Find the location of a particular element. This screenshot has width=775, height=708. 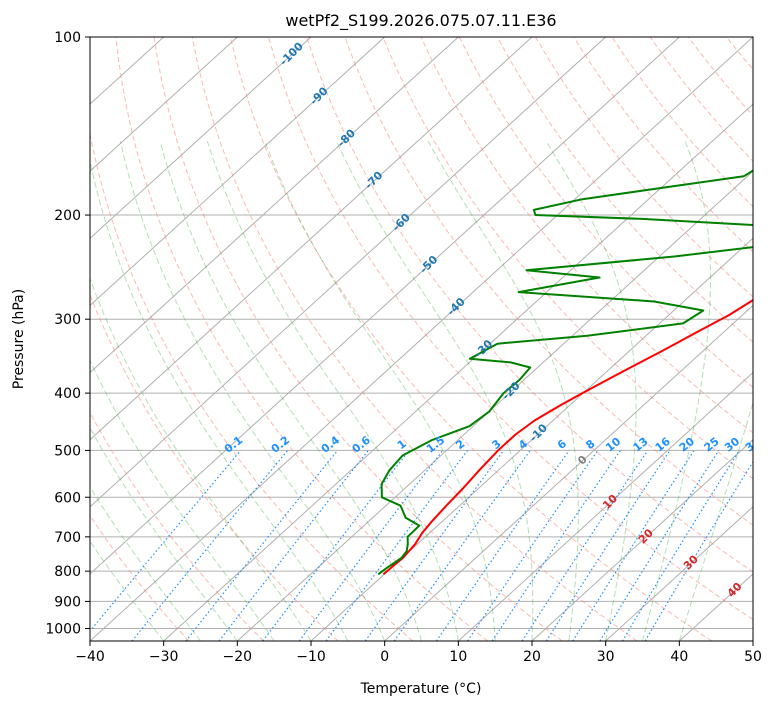

y-tick-label-7: 800 is located at coordinates (67, 572).